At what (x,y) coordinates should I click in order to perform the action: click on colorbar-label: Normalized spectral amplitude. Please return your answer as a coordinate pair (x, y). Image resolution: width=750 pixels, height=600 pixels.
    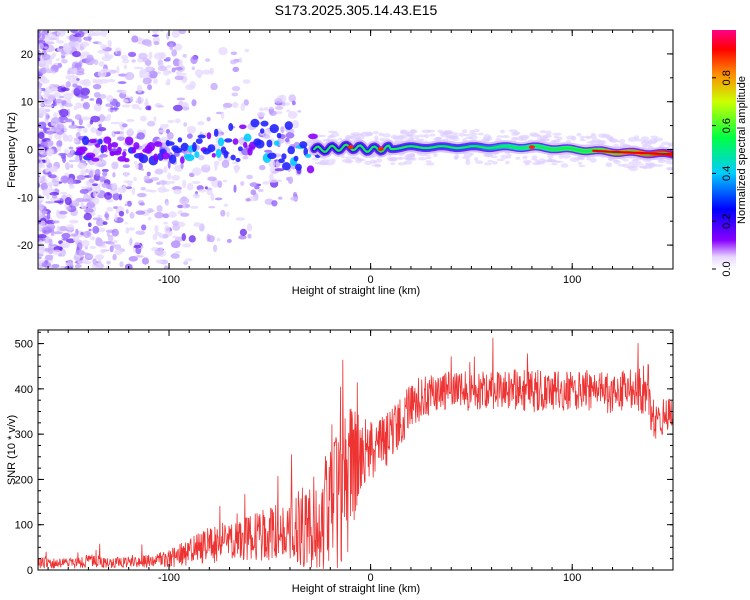
    Looking at the image, I should click on (742, 150).